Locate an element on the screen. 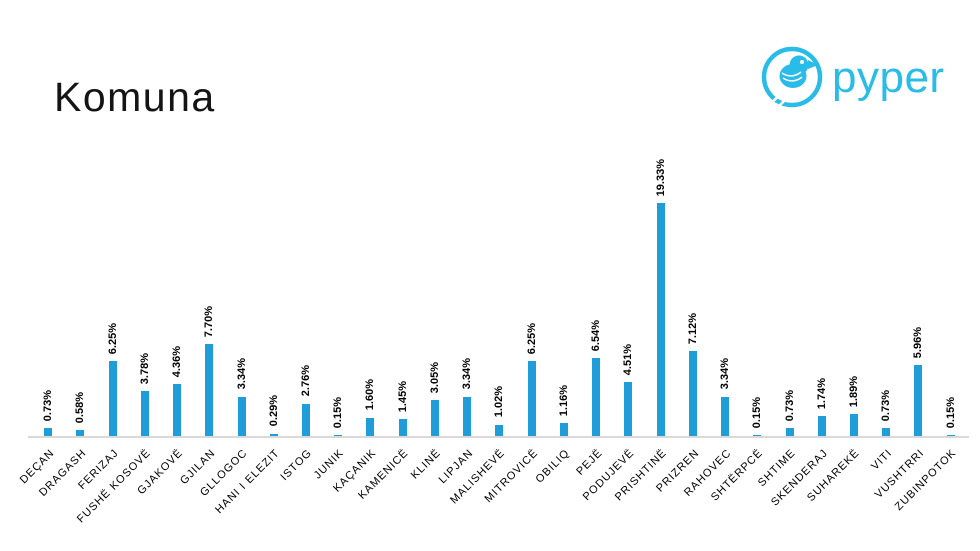  bird-eye is located at coordinates (802, 62).